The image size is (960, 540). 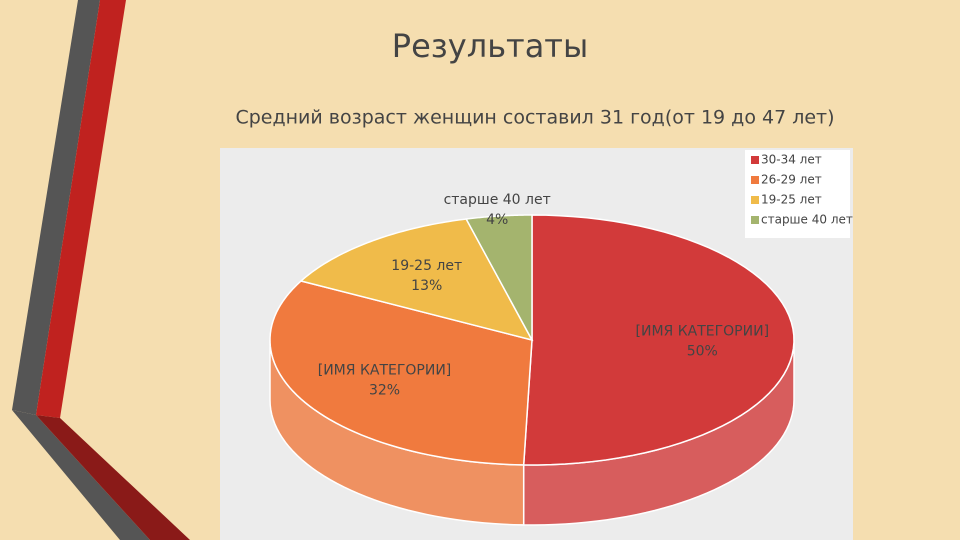 What do you see at coordinates (702, 351) in the screenshot?
I see `data-label-value: 50%` at bounding box center [702, 351].